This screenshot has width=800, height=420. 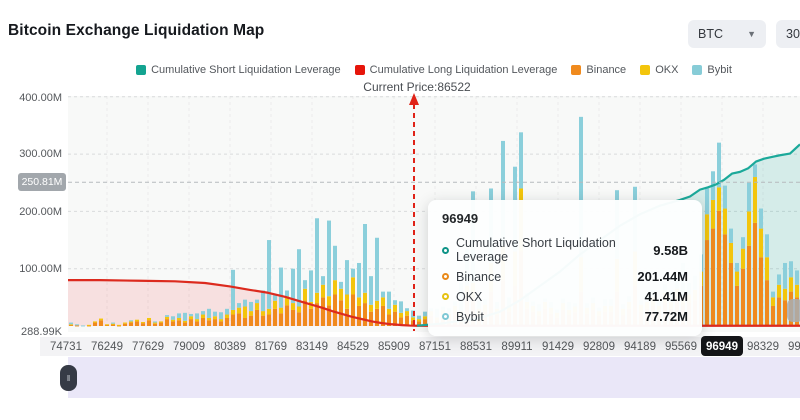 I want to click on cumulative-line, so click(x=434, y=303).